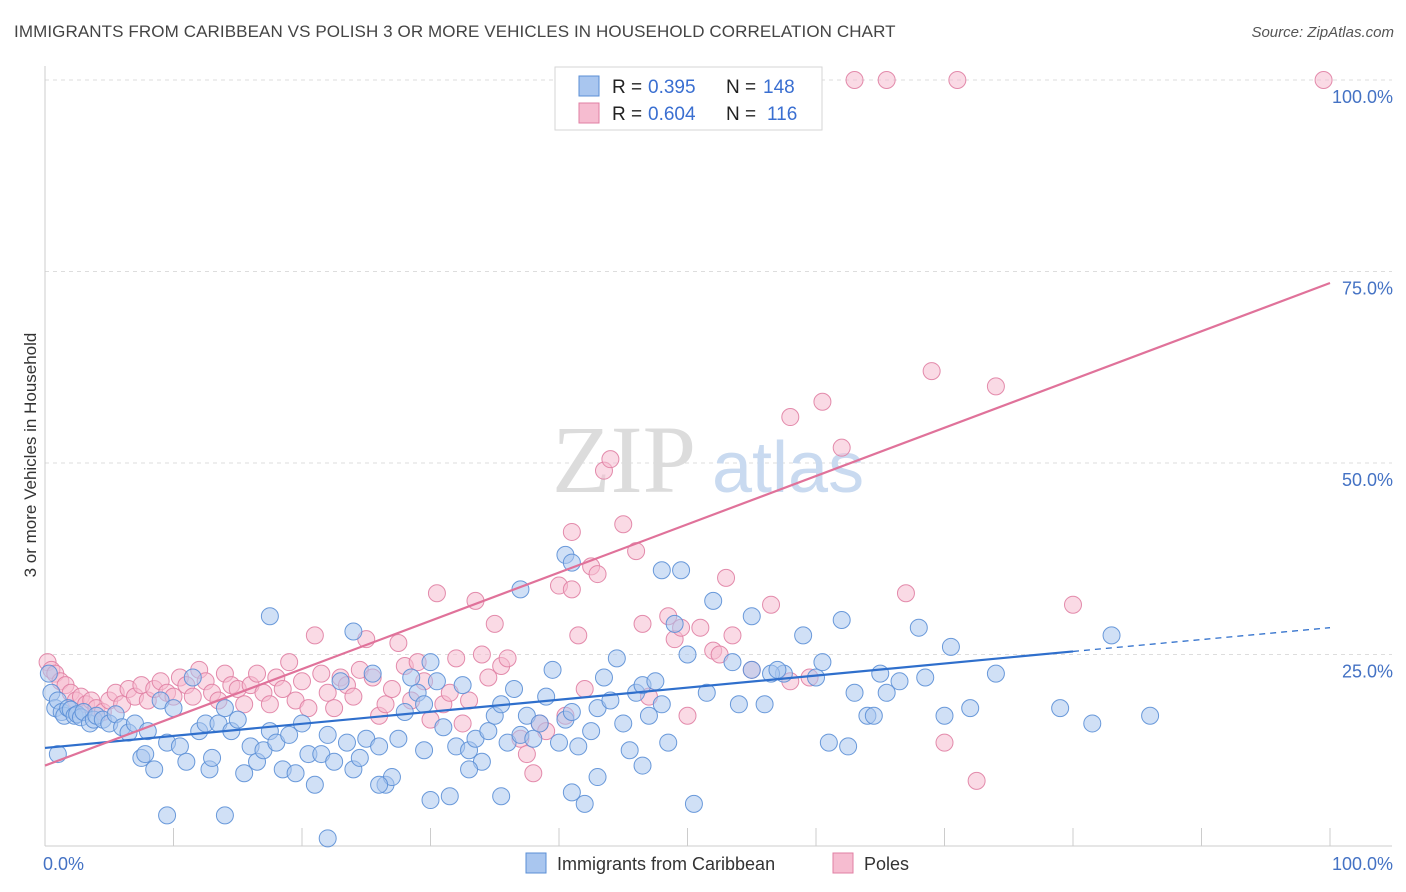 Image resolution: width=1406 pixels, height=892 pixels. What do you see at coordinates (672, 87) in the screenshot?
I see `legend-blue-r-value: 0.395` at bounding box center [672, 87].